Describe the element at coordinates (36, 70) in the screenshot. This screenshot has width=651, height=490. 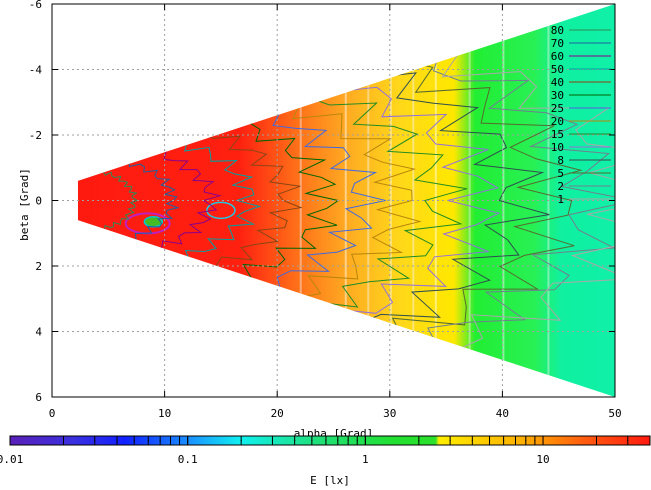
I see `y-tick-label: -4` at that location.